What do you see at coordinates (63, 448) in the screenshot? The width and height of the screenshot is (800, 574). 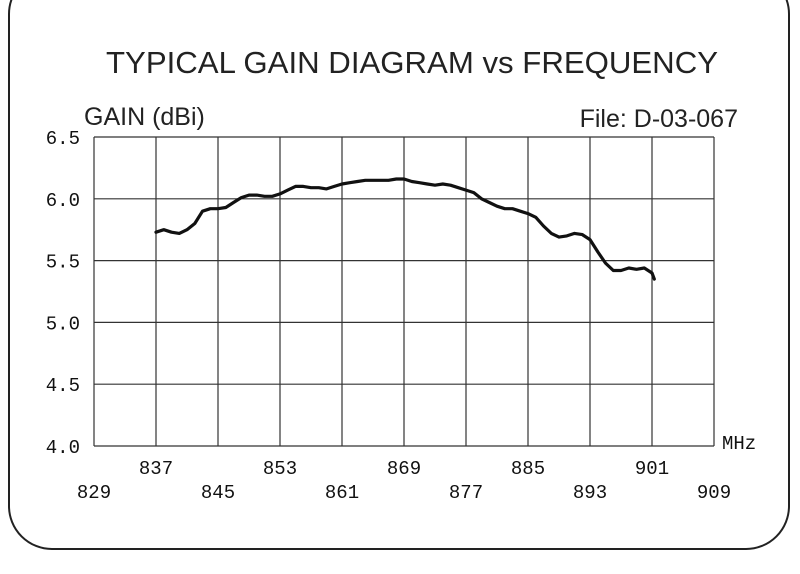 I see `y-tick-label: 4.0` at bounding box center [63, 448].